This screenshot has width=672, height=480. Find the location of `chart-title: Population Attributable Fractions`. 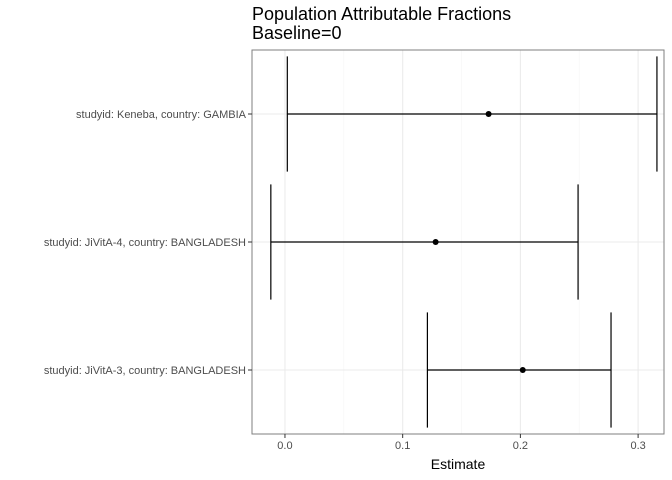

chart-title: Population Attributable Fractions is located at coordinates (381, 14).